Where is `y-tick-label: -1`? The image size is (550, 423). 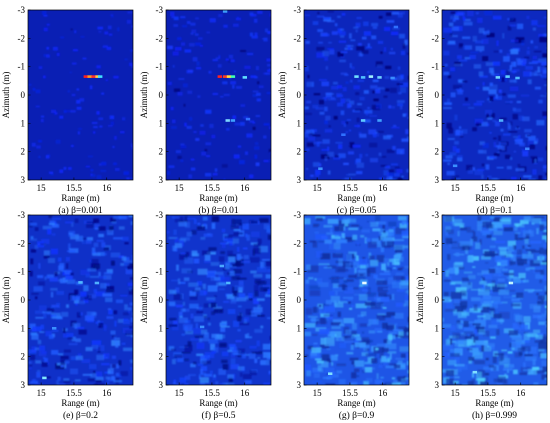
y-tick-label: -1 is located at coordinates (160, 67).